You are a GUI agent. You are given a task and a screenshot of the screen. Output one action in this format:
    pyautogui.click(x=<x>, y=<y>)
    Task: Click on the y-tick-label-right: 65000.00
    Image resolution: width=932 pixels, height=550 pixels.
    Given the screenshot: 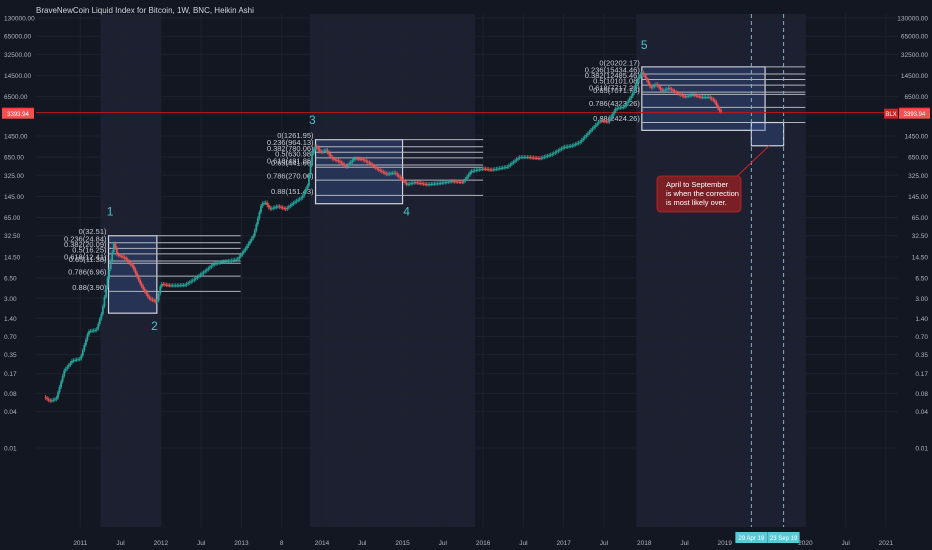 What is the action you would take?
    pyautogui.click(x=914, y=37)
    